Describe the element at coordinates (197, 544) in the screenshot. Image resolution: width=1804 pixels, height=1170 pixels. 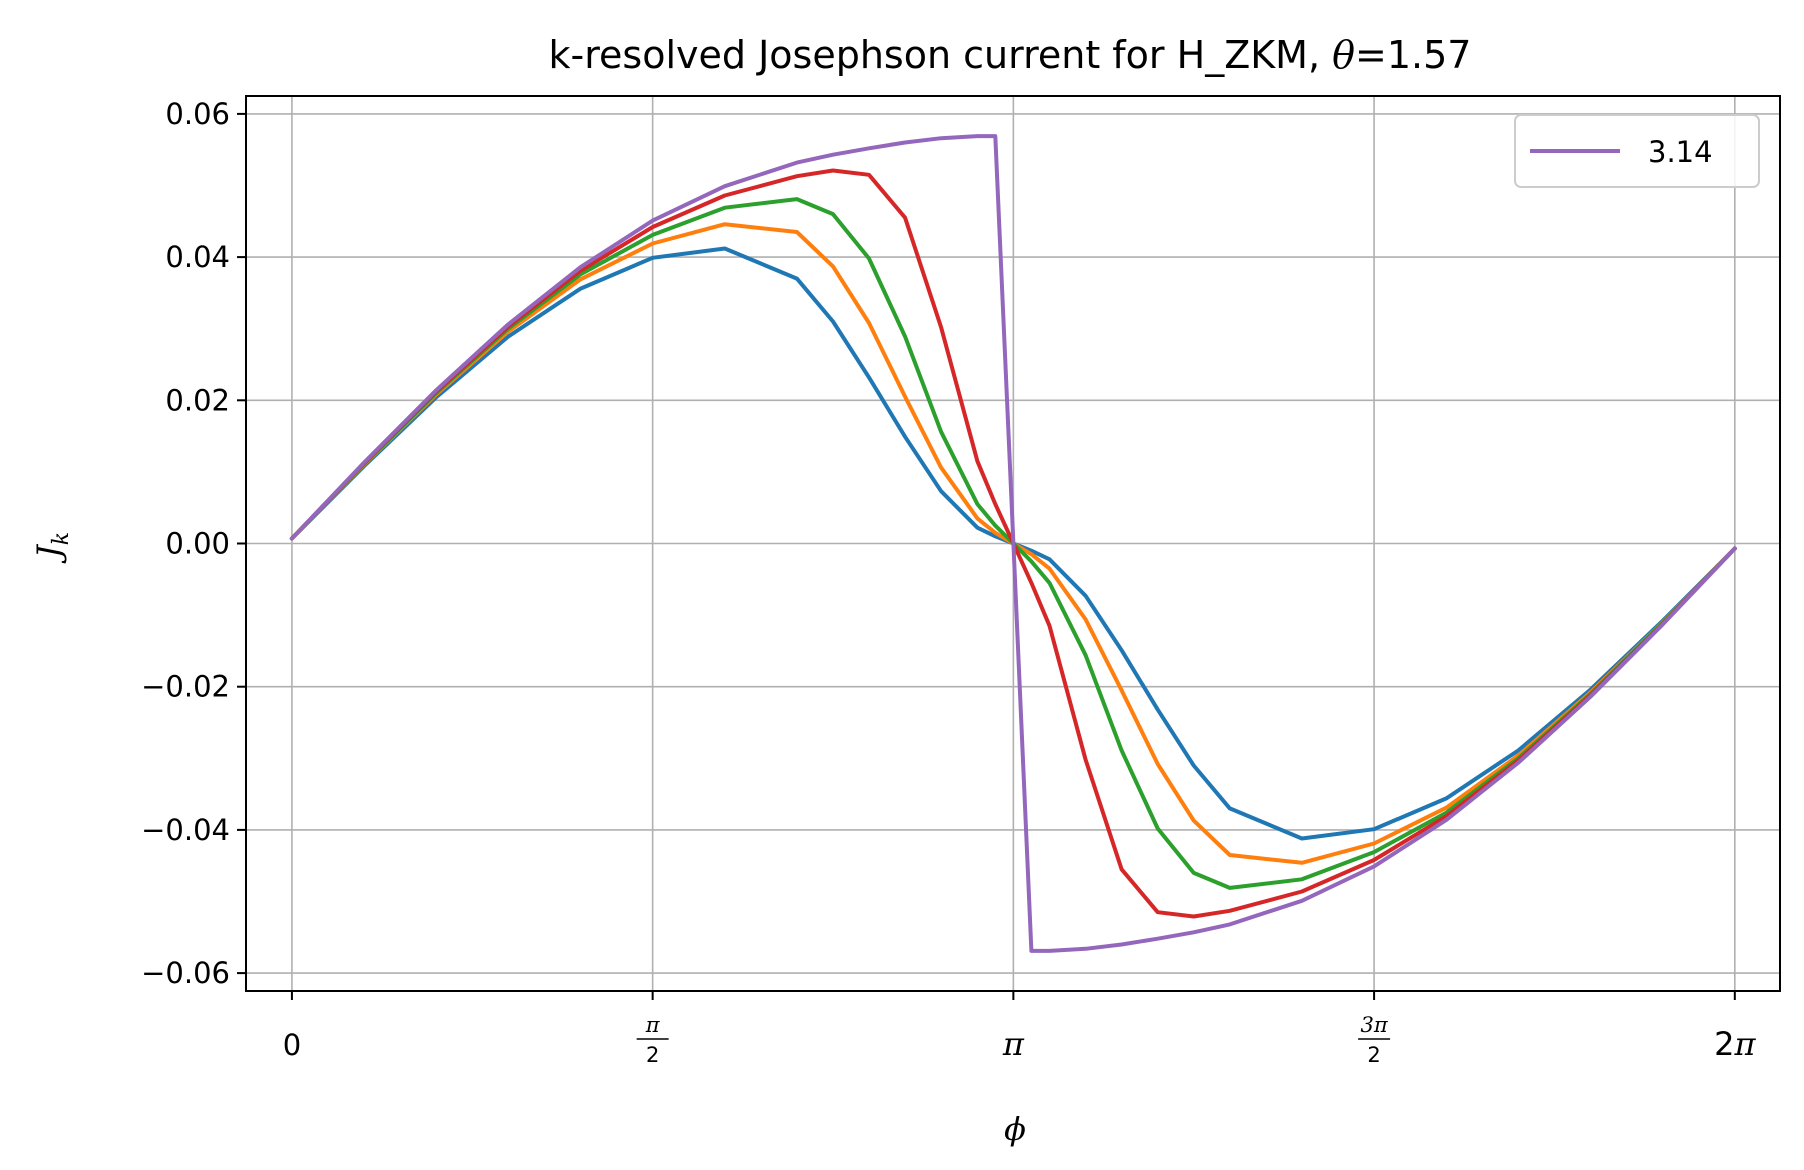
I see `y-tick-label: 0.00` at that location.